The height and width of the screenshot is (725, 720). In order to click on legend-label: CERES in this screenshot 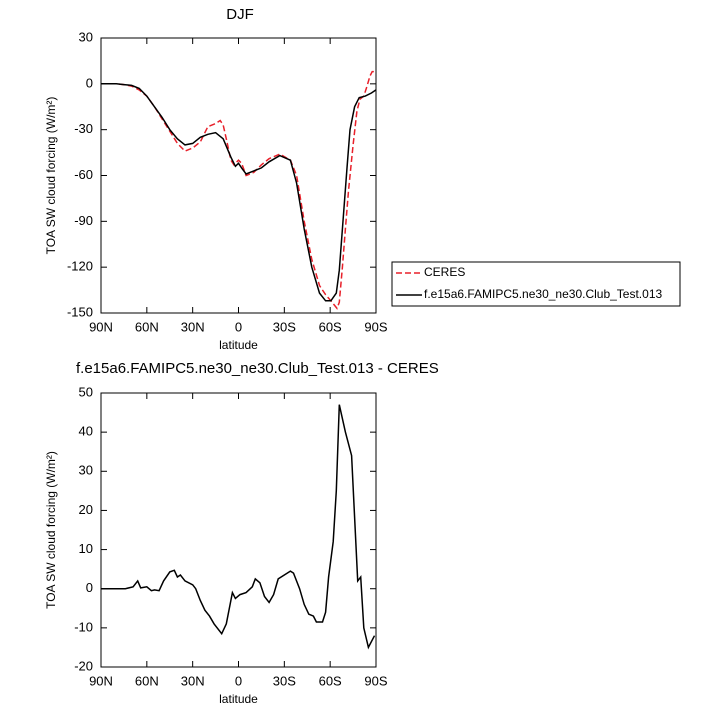, I will do `click(444, 272)`.